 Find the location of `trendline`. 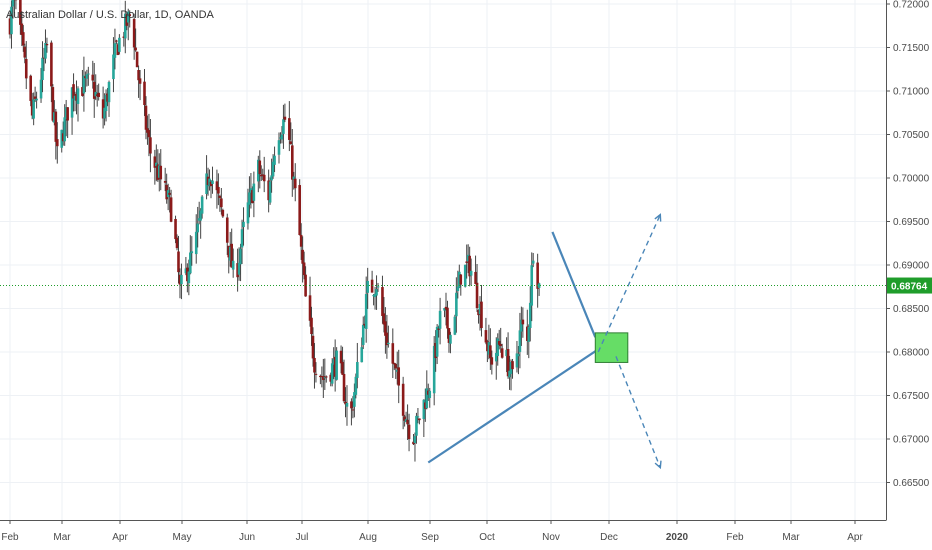

trendline is located at coordinates (524, 398).